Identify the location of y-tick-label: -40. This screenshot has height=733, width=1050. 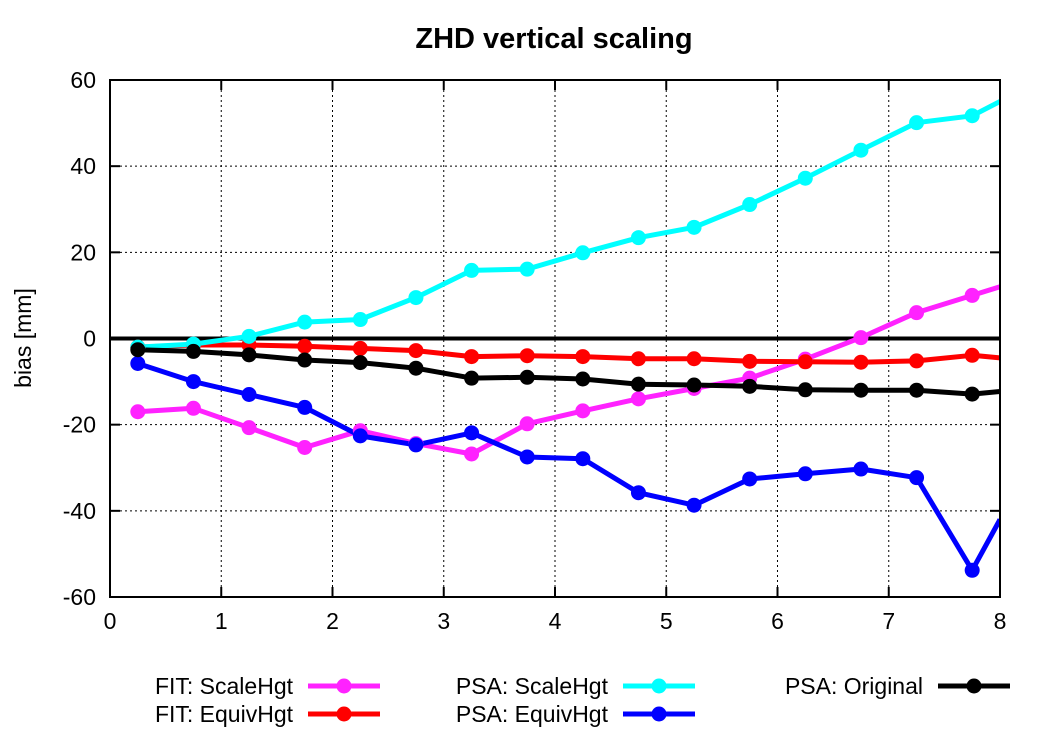
(79, 511).